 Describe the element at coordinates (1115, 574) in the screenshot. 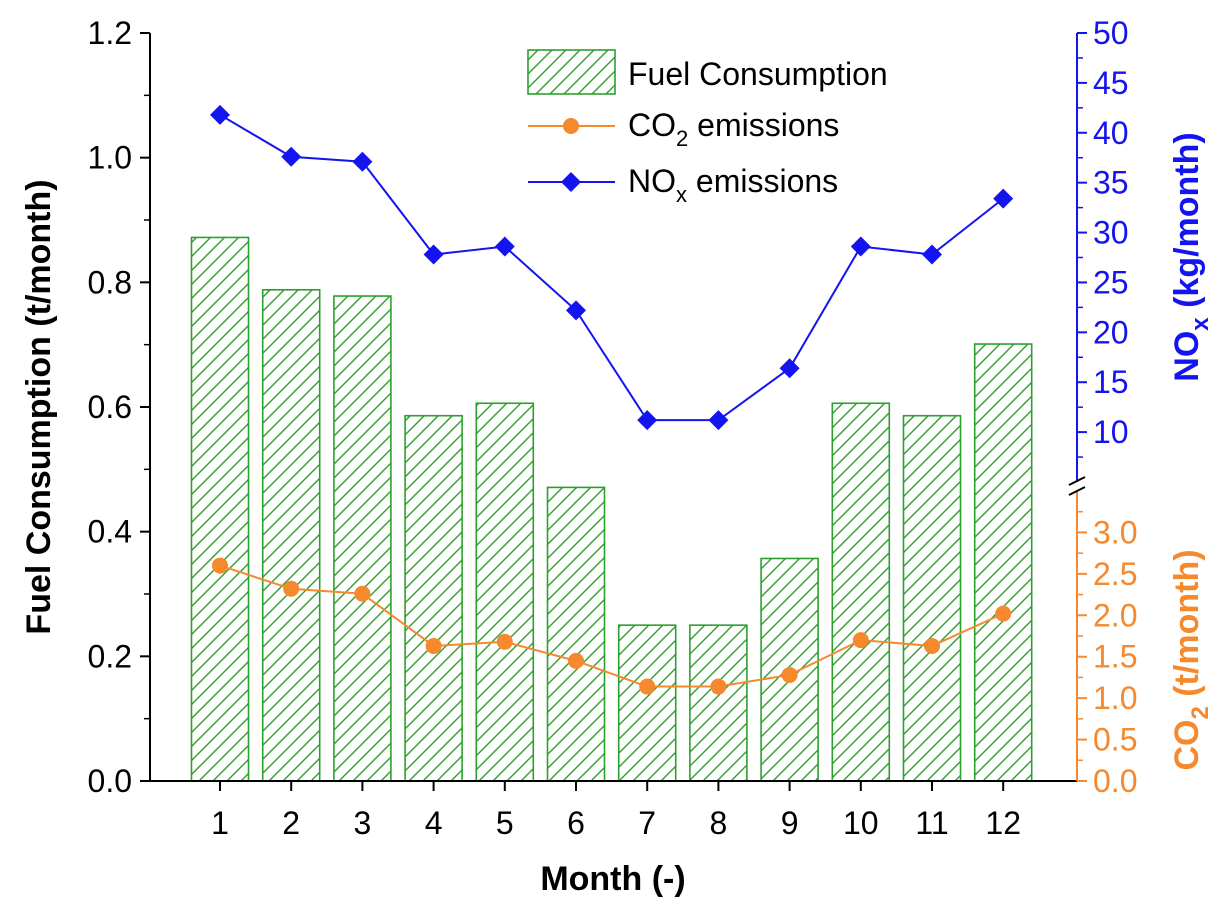

I see `co2-tick-label: 2.5` at that location.